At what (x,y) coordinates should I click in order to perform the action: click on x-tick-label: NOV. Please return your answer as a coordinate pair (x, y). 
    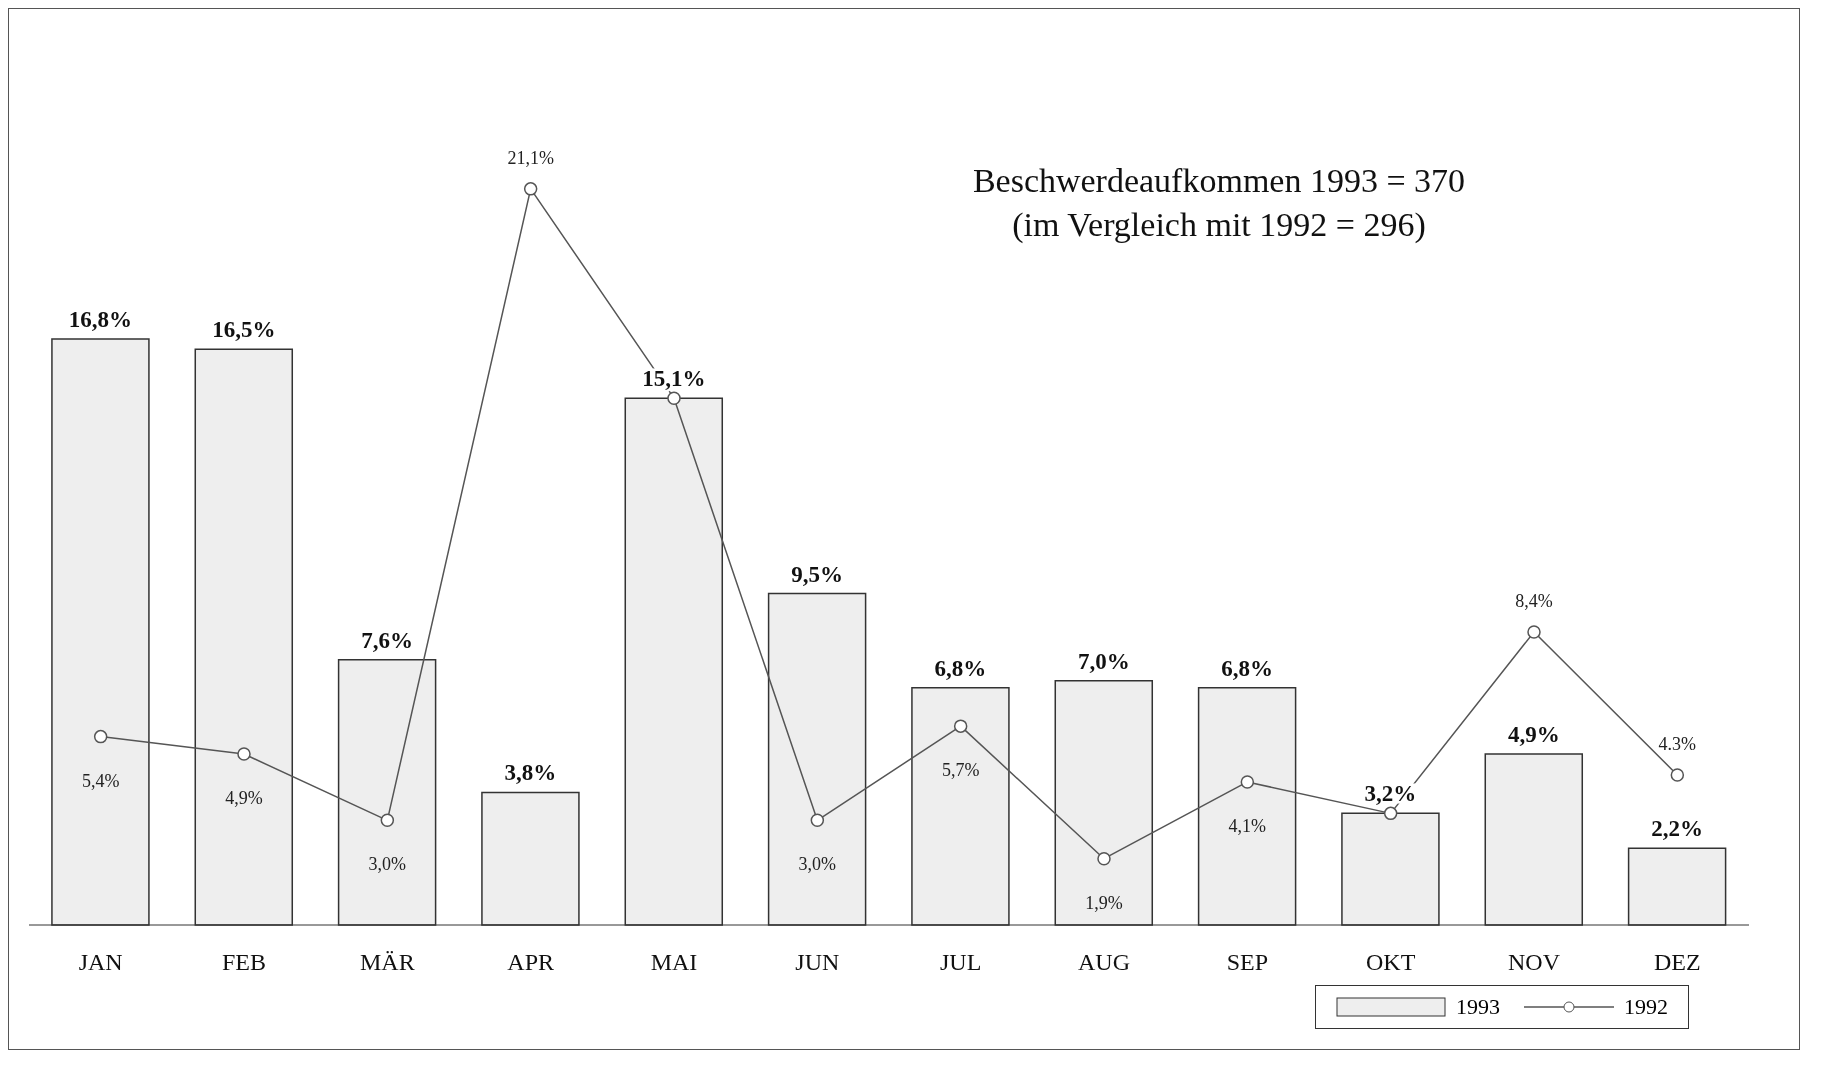
    Looking at the image, I should click on (1534, 962).